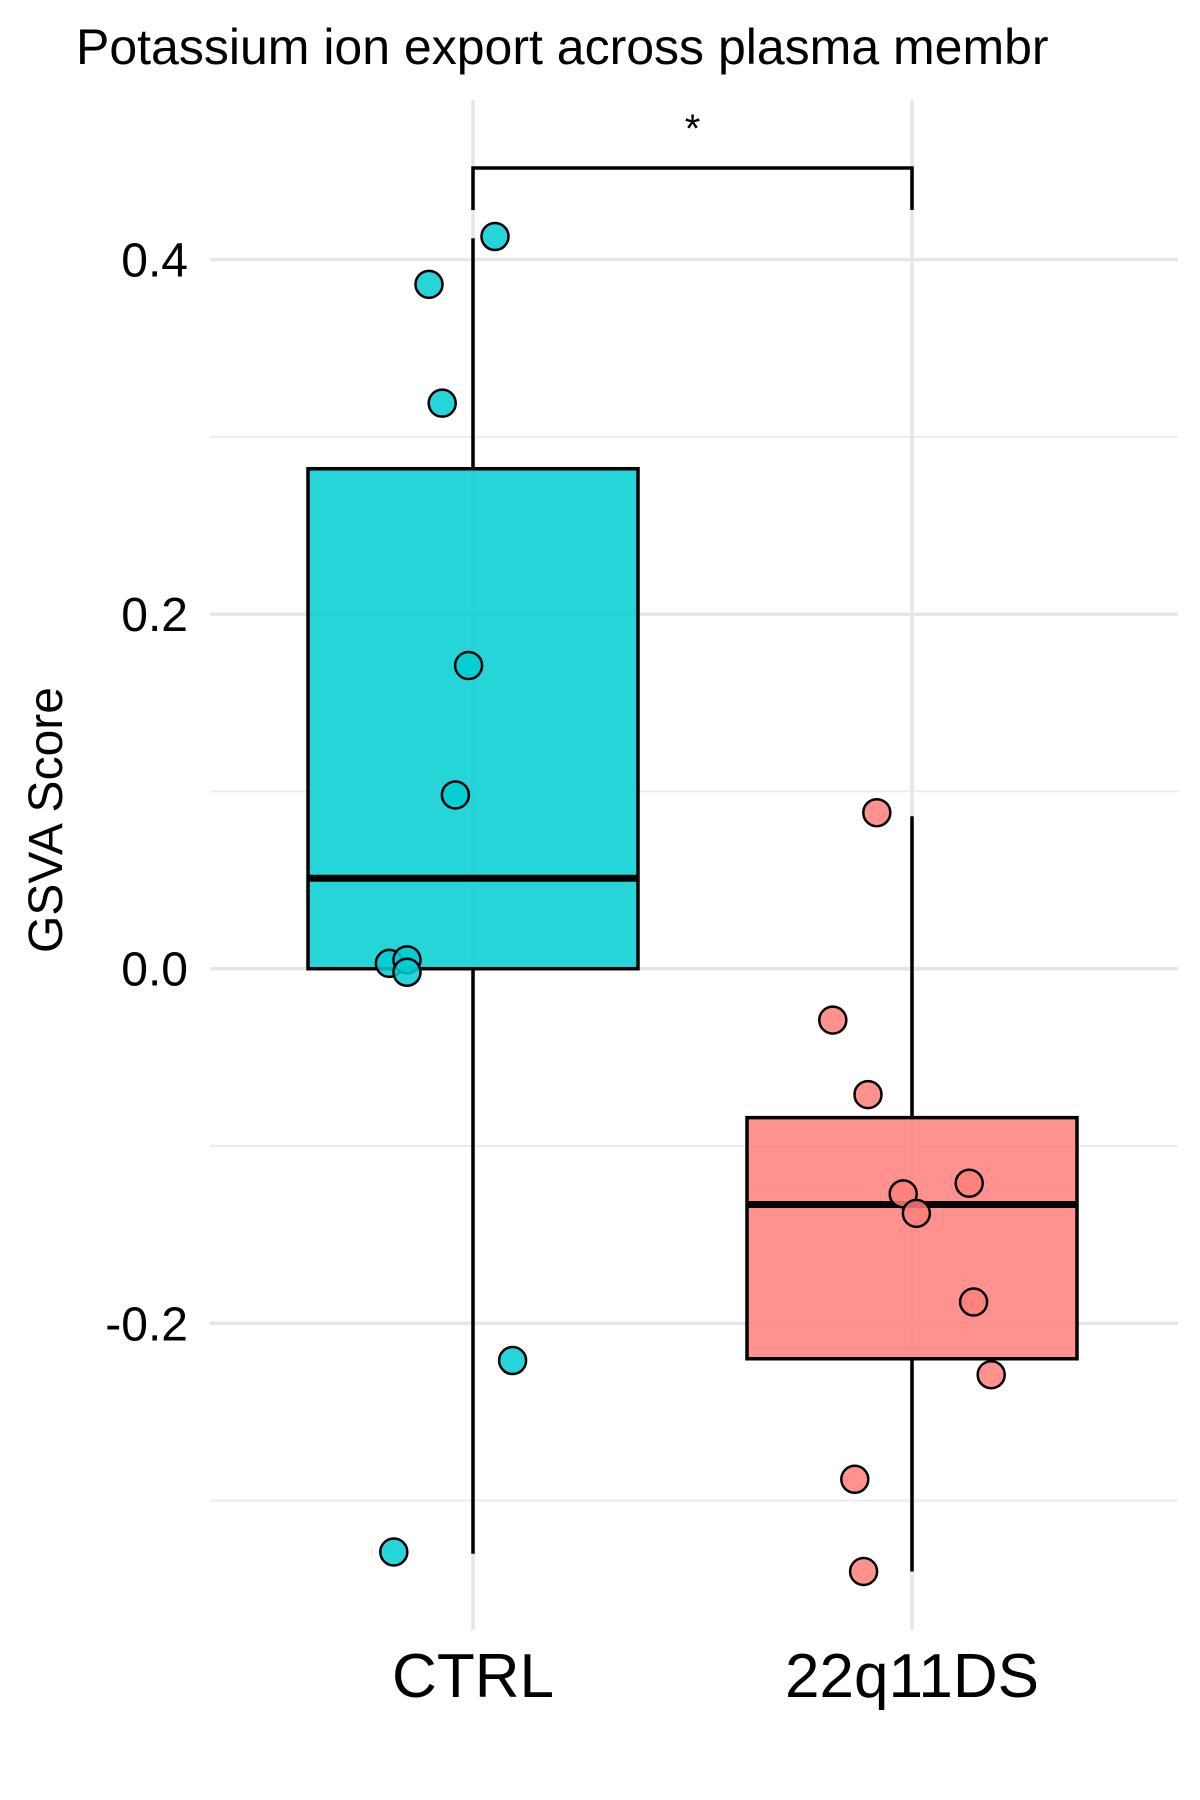  What do you see at coordinates (912, 1676) in the screenshot?
I see `x-tick-label: 22q11DS` at bounding box center [912, 1676].